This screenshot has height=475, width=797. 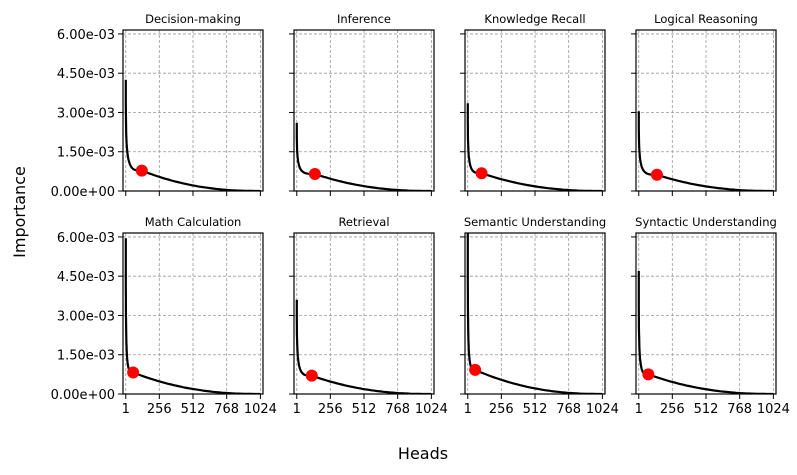 I want to click on panel-title: Knowledge Recall, so click(x=534, y=19).